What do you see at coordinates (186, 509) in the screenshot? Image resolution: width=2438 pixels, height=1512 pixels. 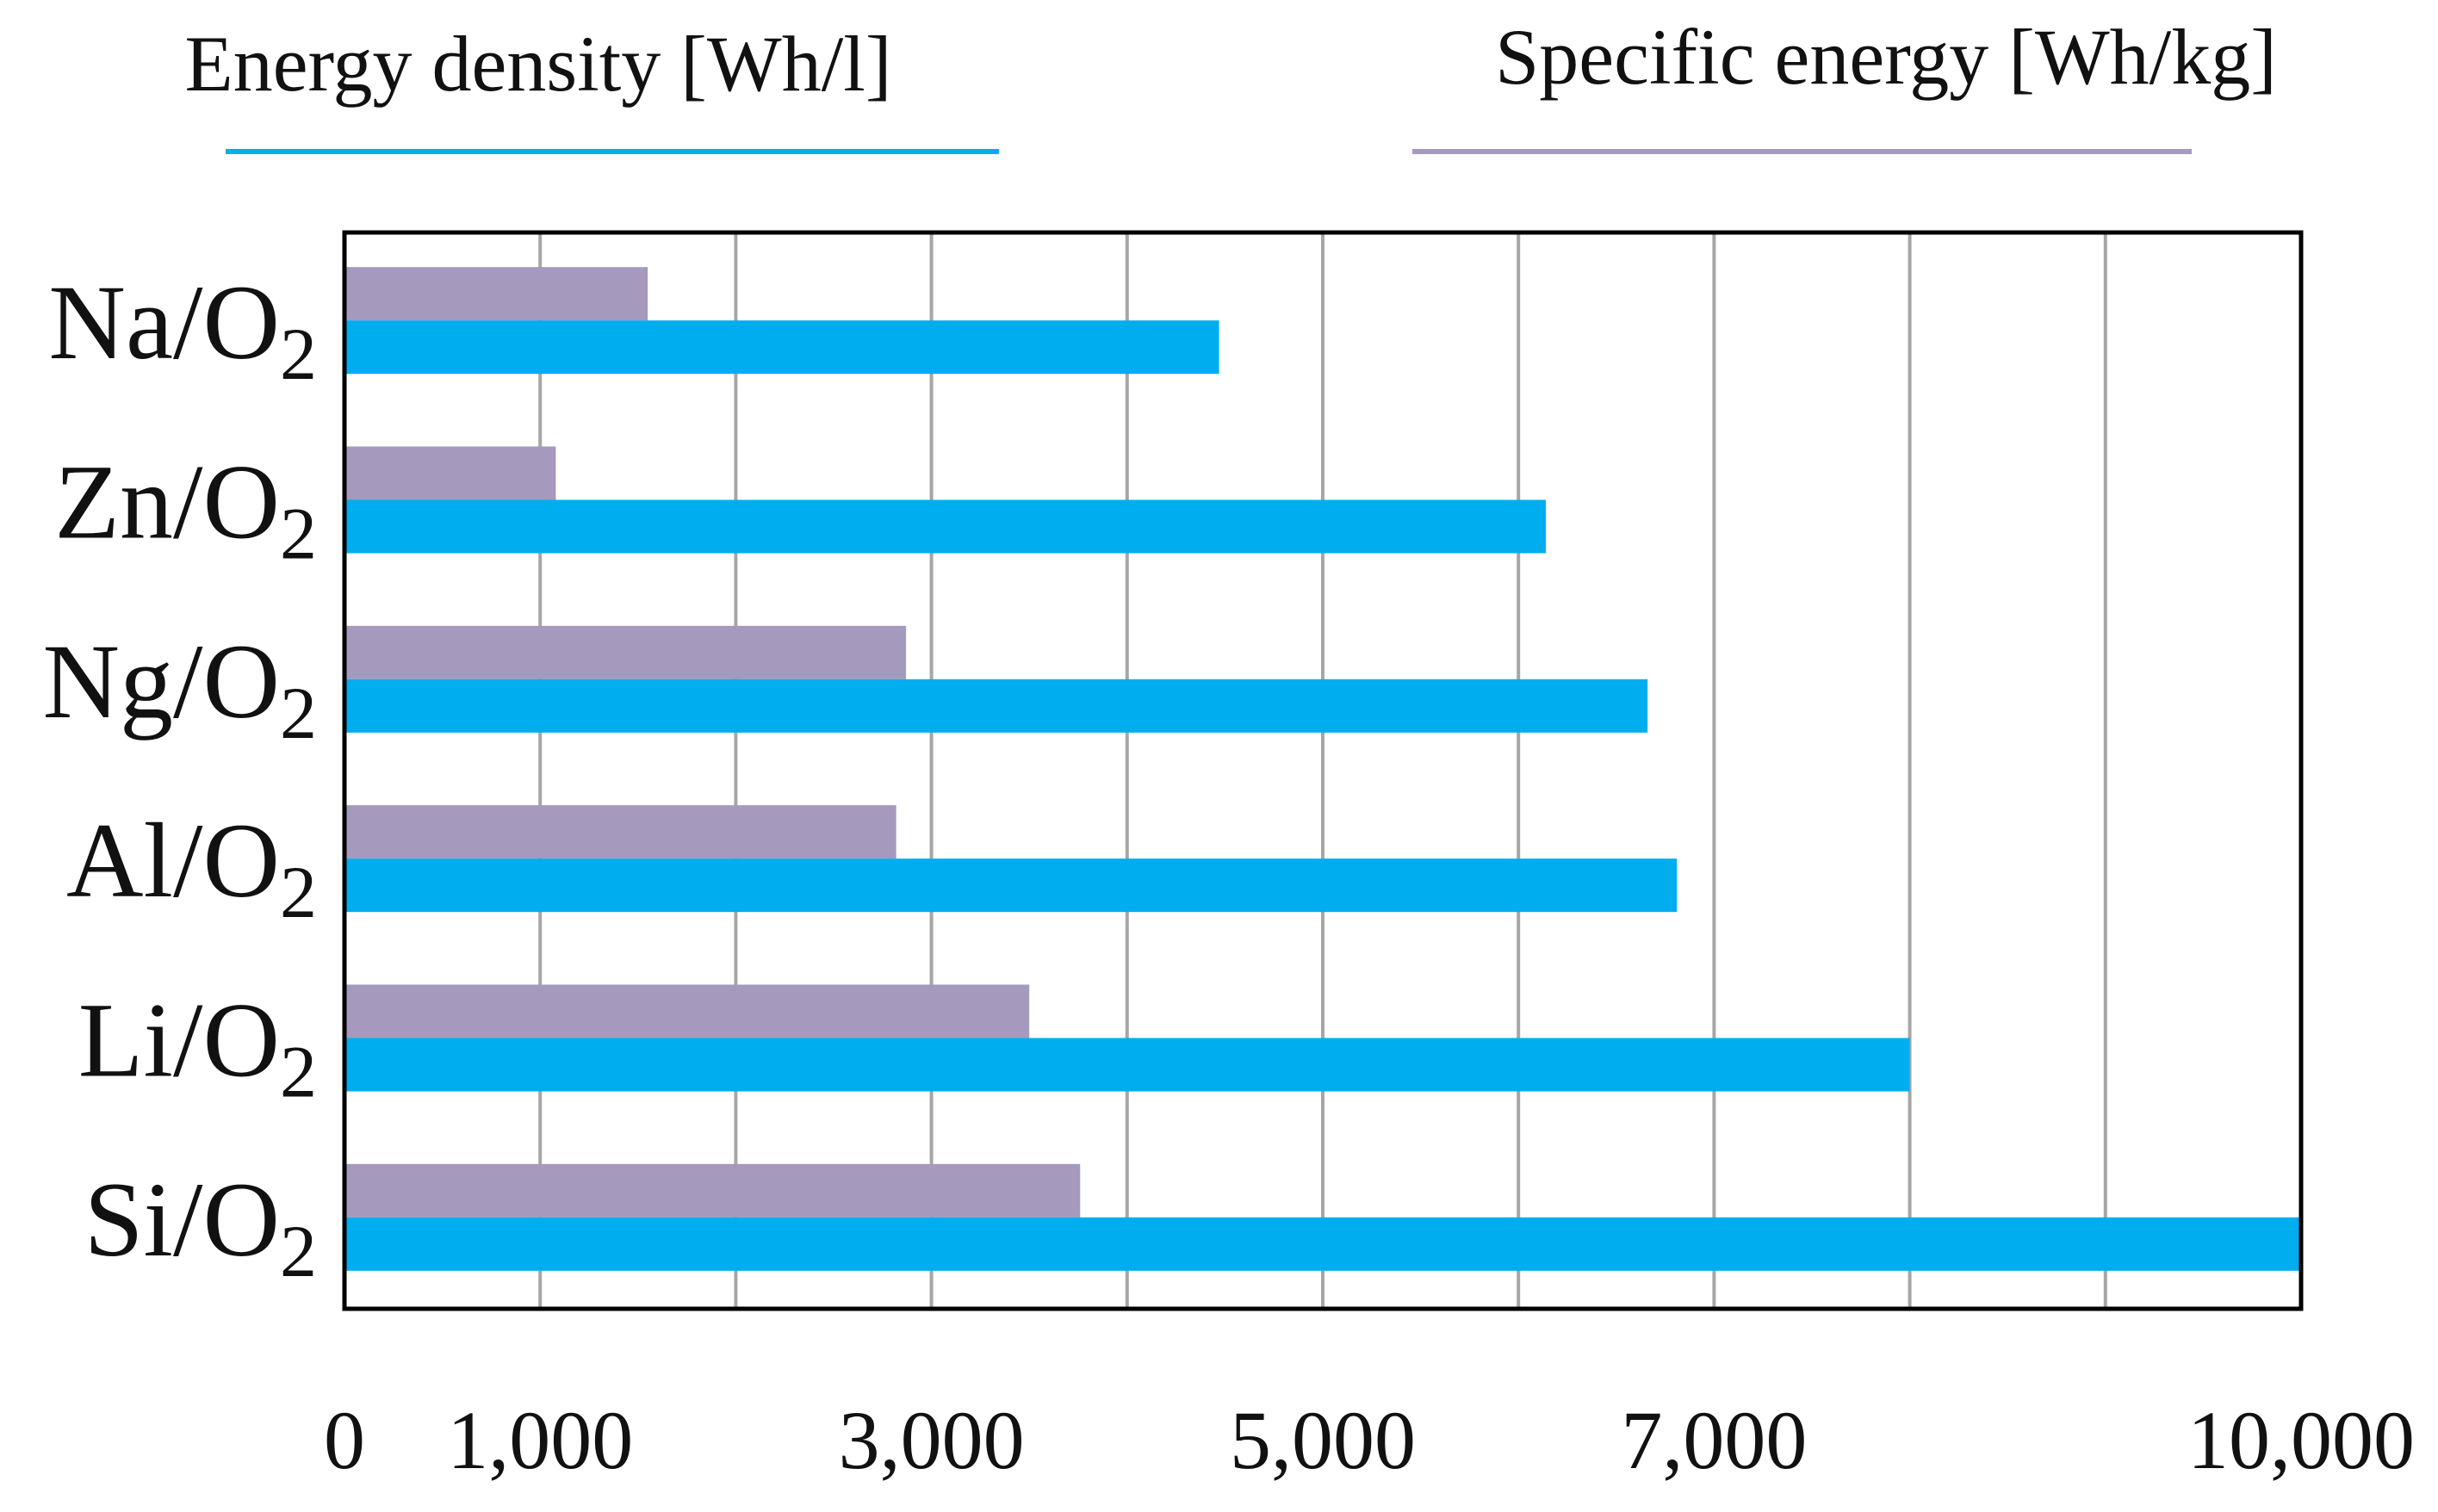 I see `y-label-zn: Zn/O2` at bounding box center [186, 509].